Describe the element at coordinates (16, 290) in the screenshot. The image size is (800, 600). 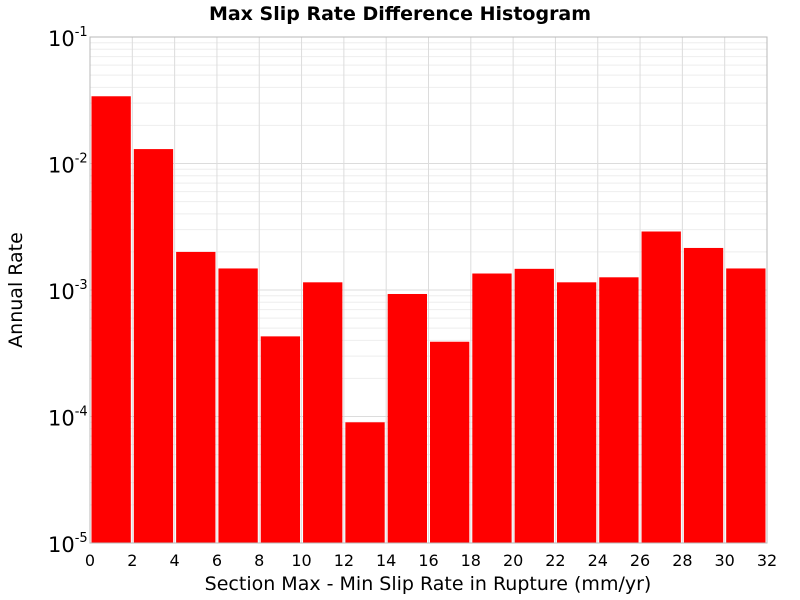
I see `y-axis-label: Annual Rate` at that location.